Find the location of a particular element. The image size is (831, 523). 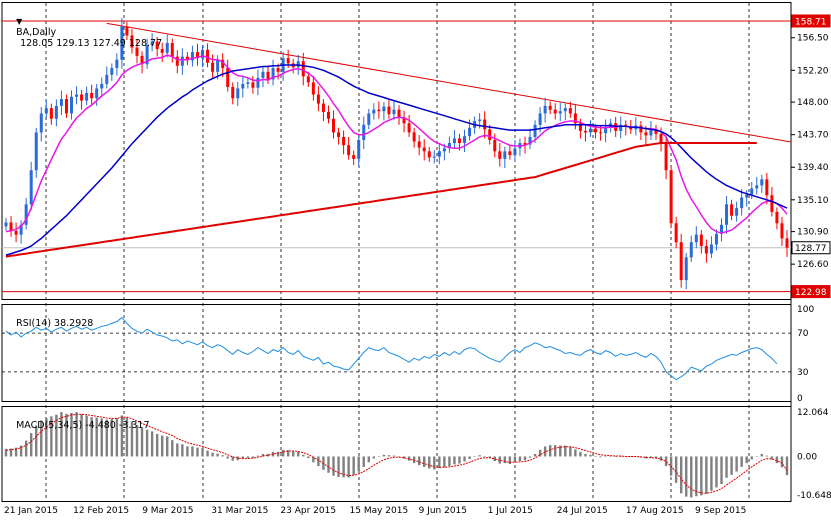

y-tick-label: 139.40 is located at coordinates (813, 168).